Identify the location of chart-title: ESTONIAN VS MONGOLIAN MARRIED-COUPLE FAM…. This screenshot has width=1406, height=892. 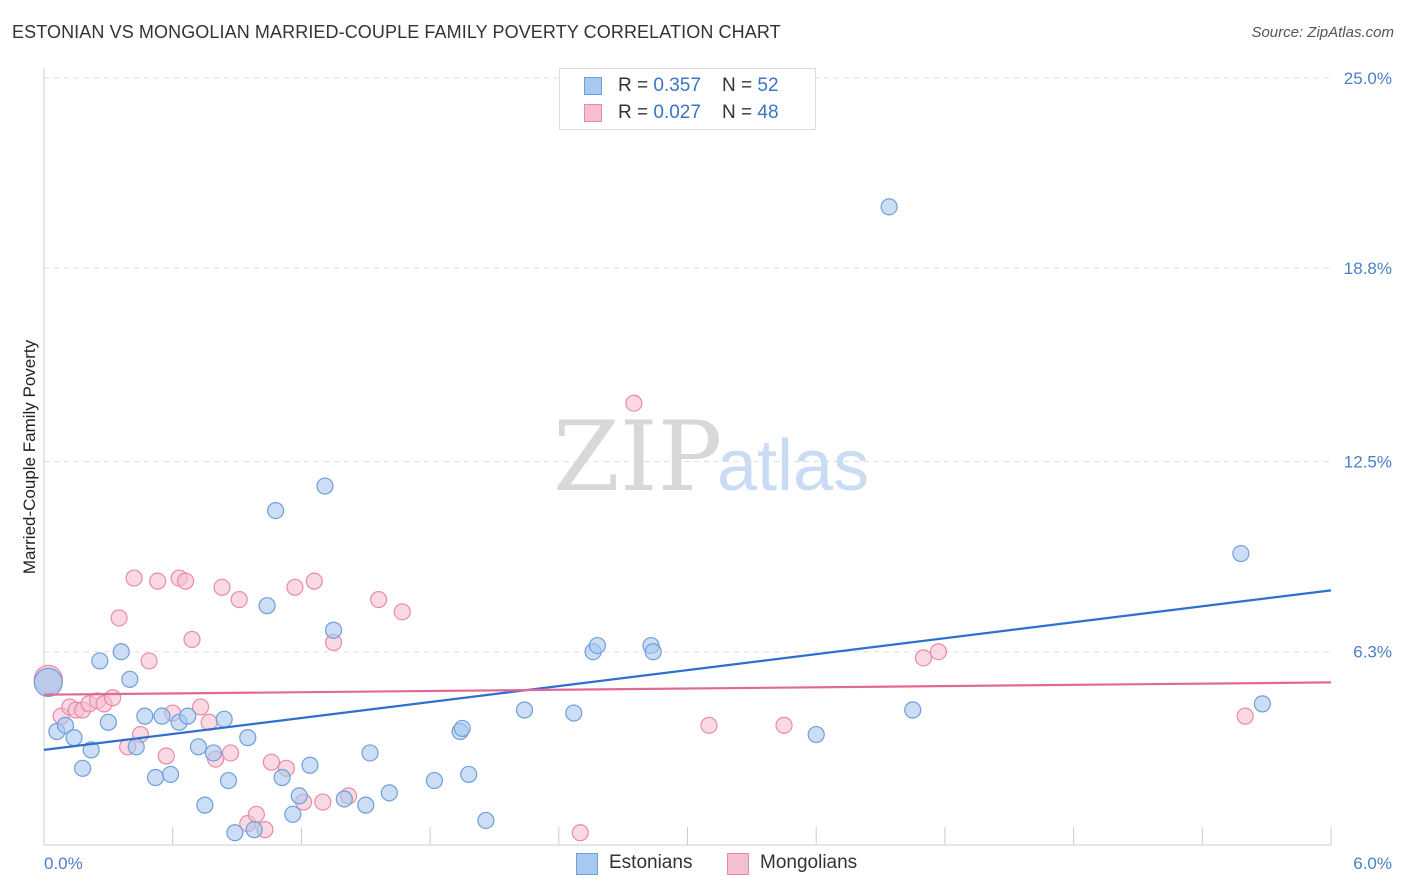
(396, 32).